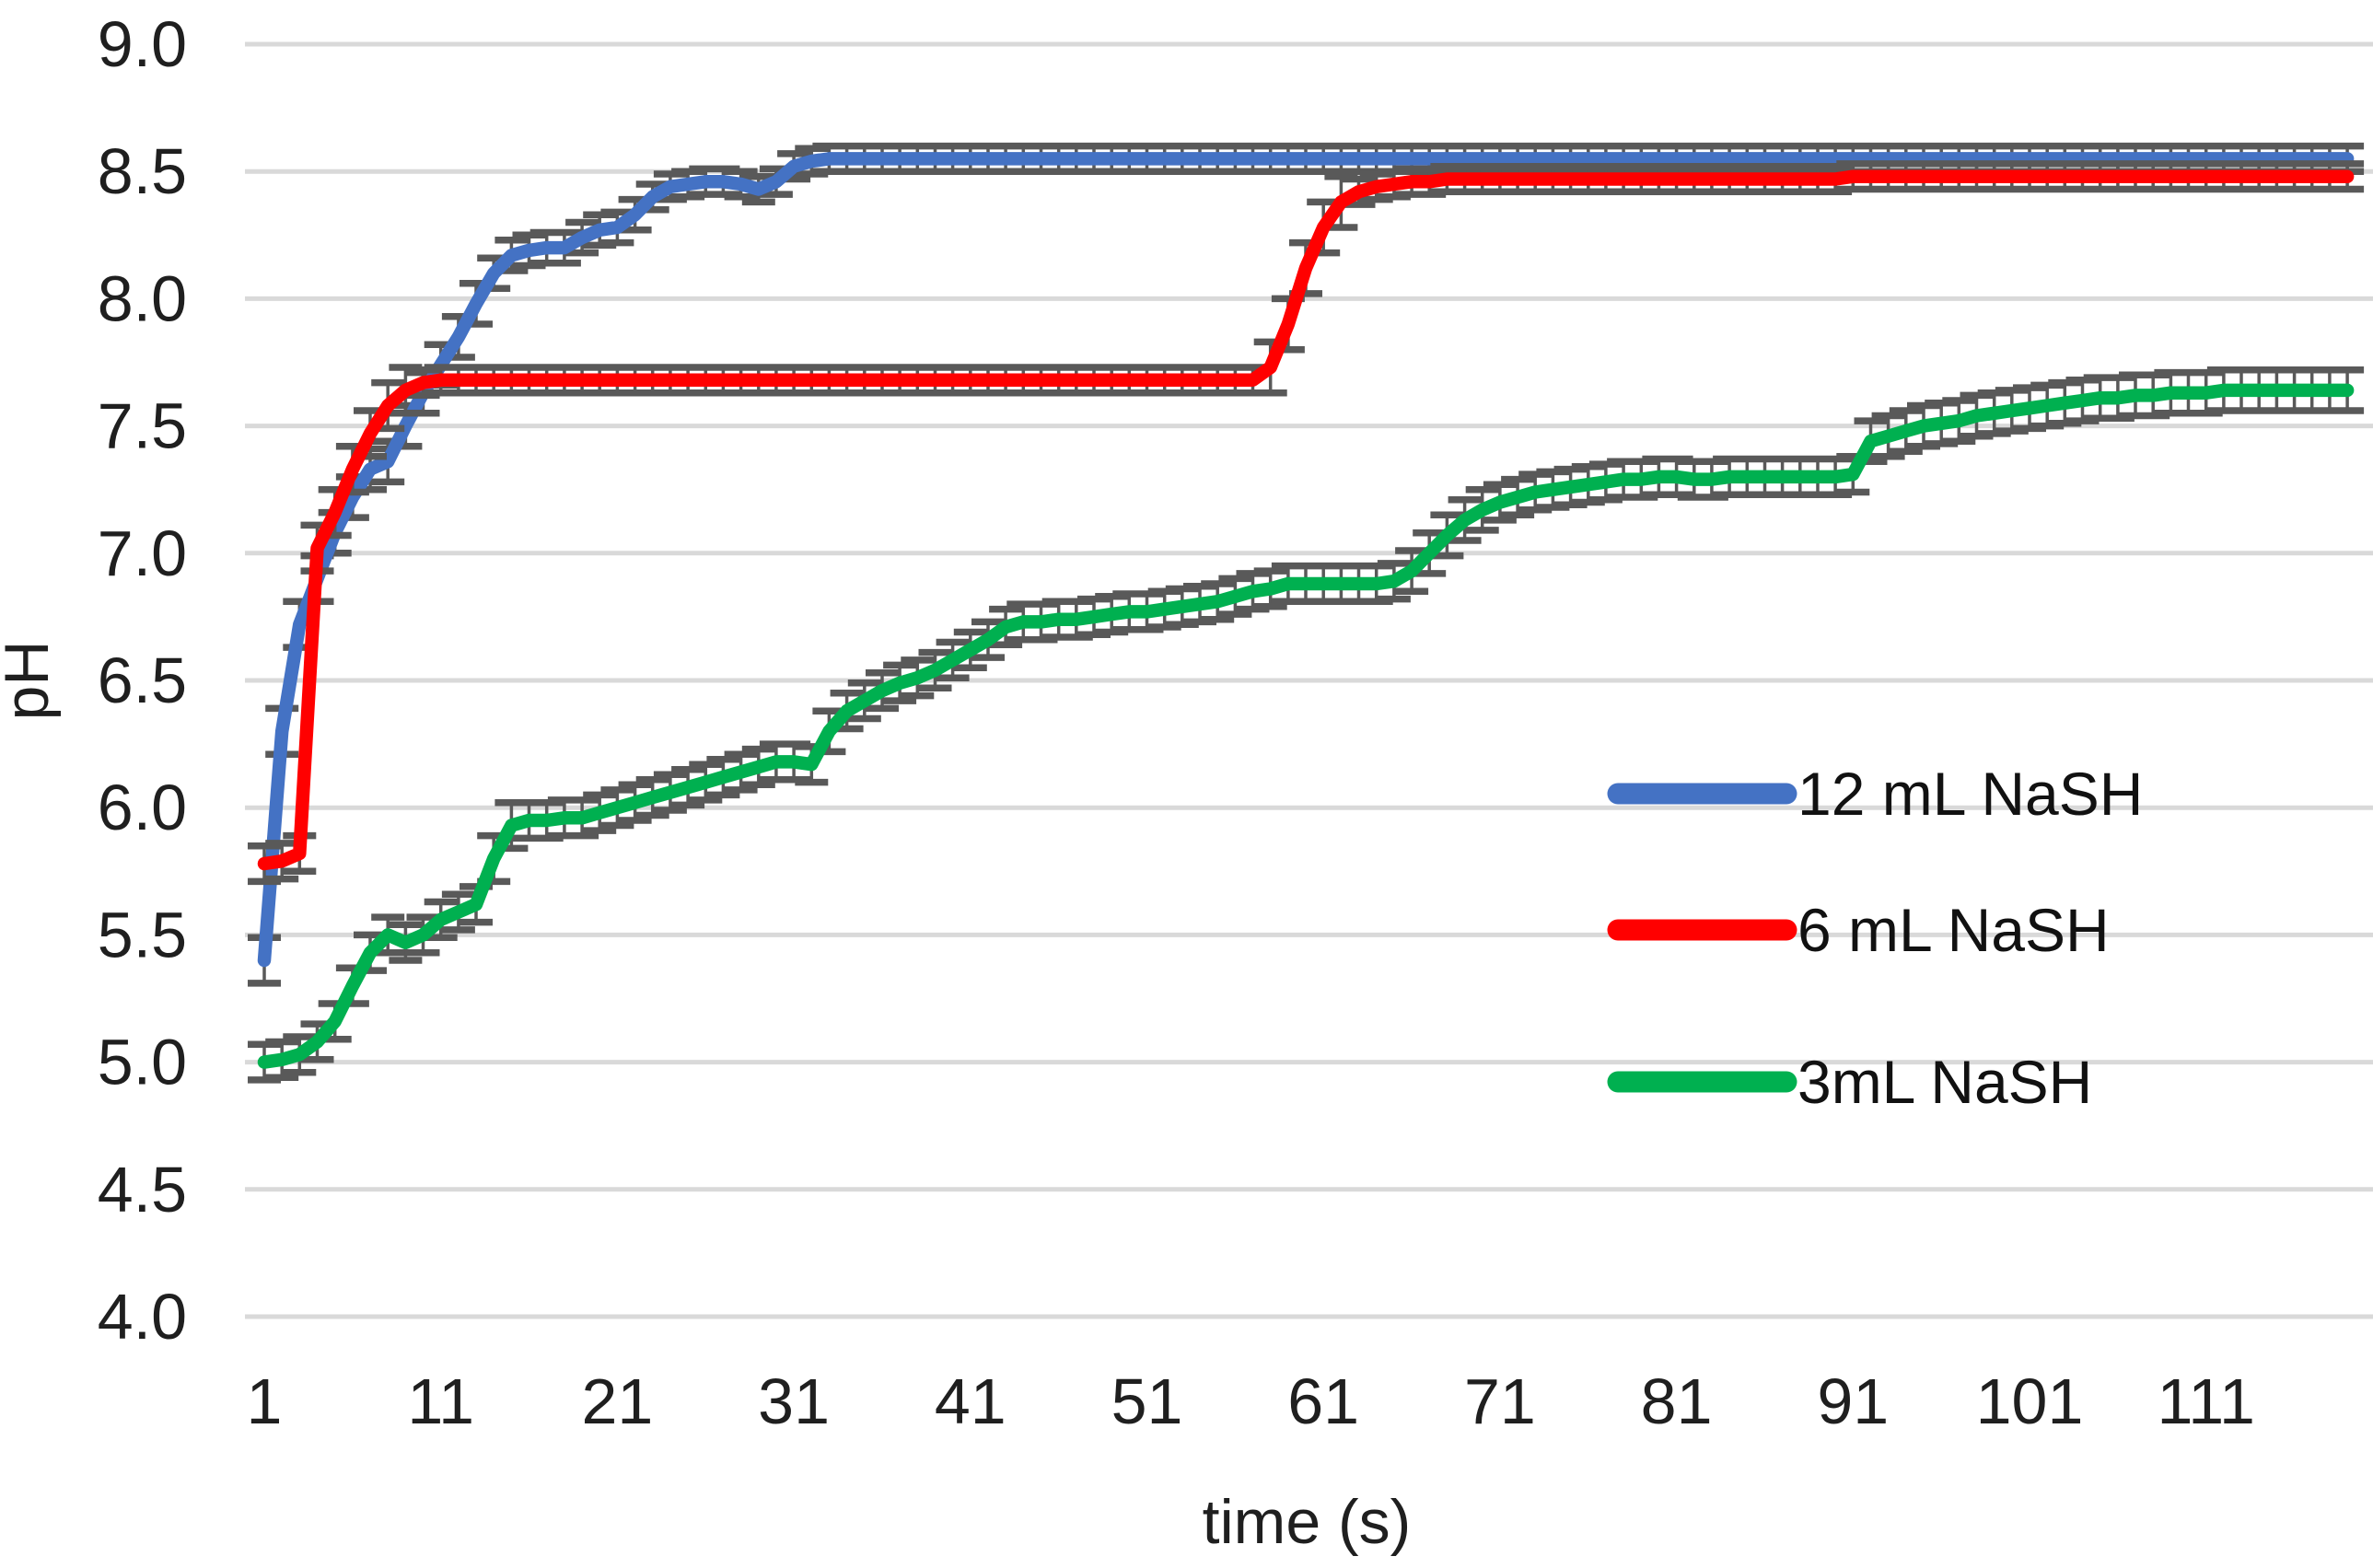 This screenshot has height=1568, width=2373. Describe the element at coordinates (142, 44) in the screenshot. I see `y-axis-tick-label: 9.0` at that location.